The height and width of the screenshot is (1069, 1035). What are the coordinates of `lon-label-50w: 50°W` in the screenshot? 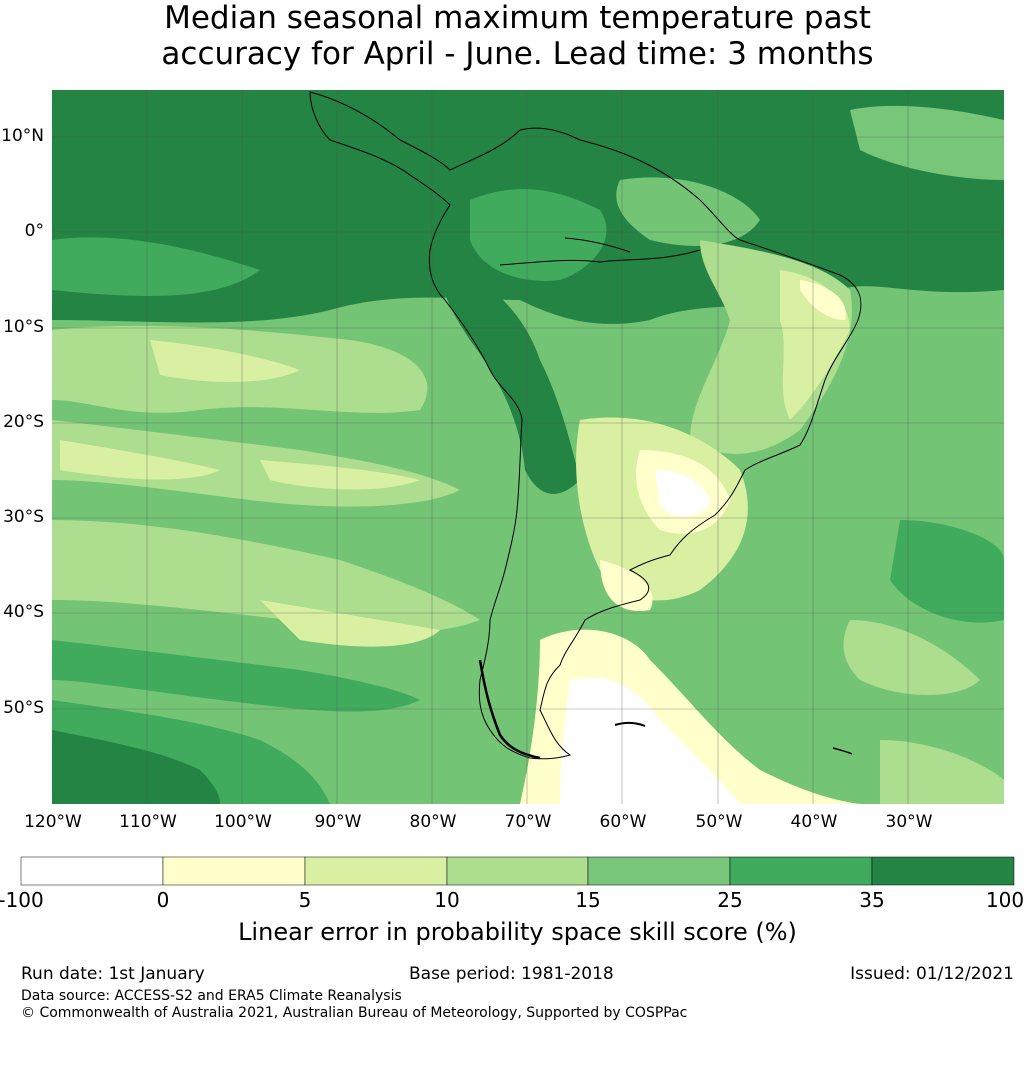 It's located at (719, 822).